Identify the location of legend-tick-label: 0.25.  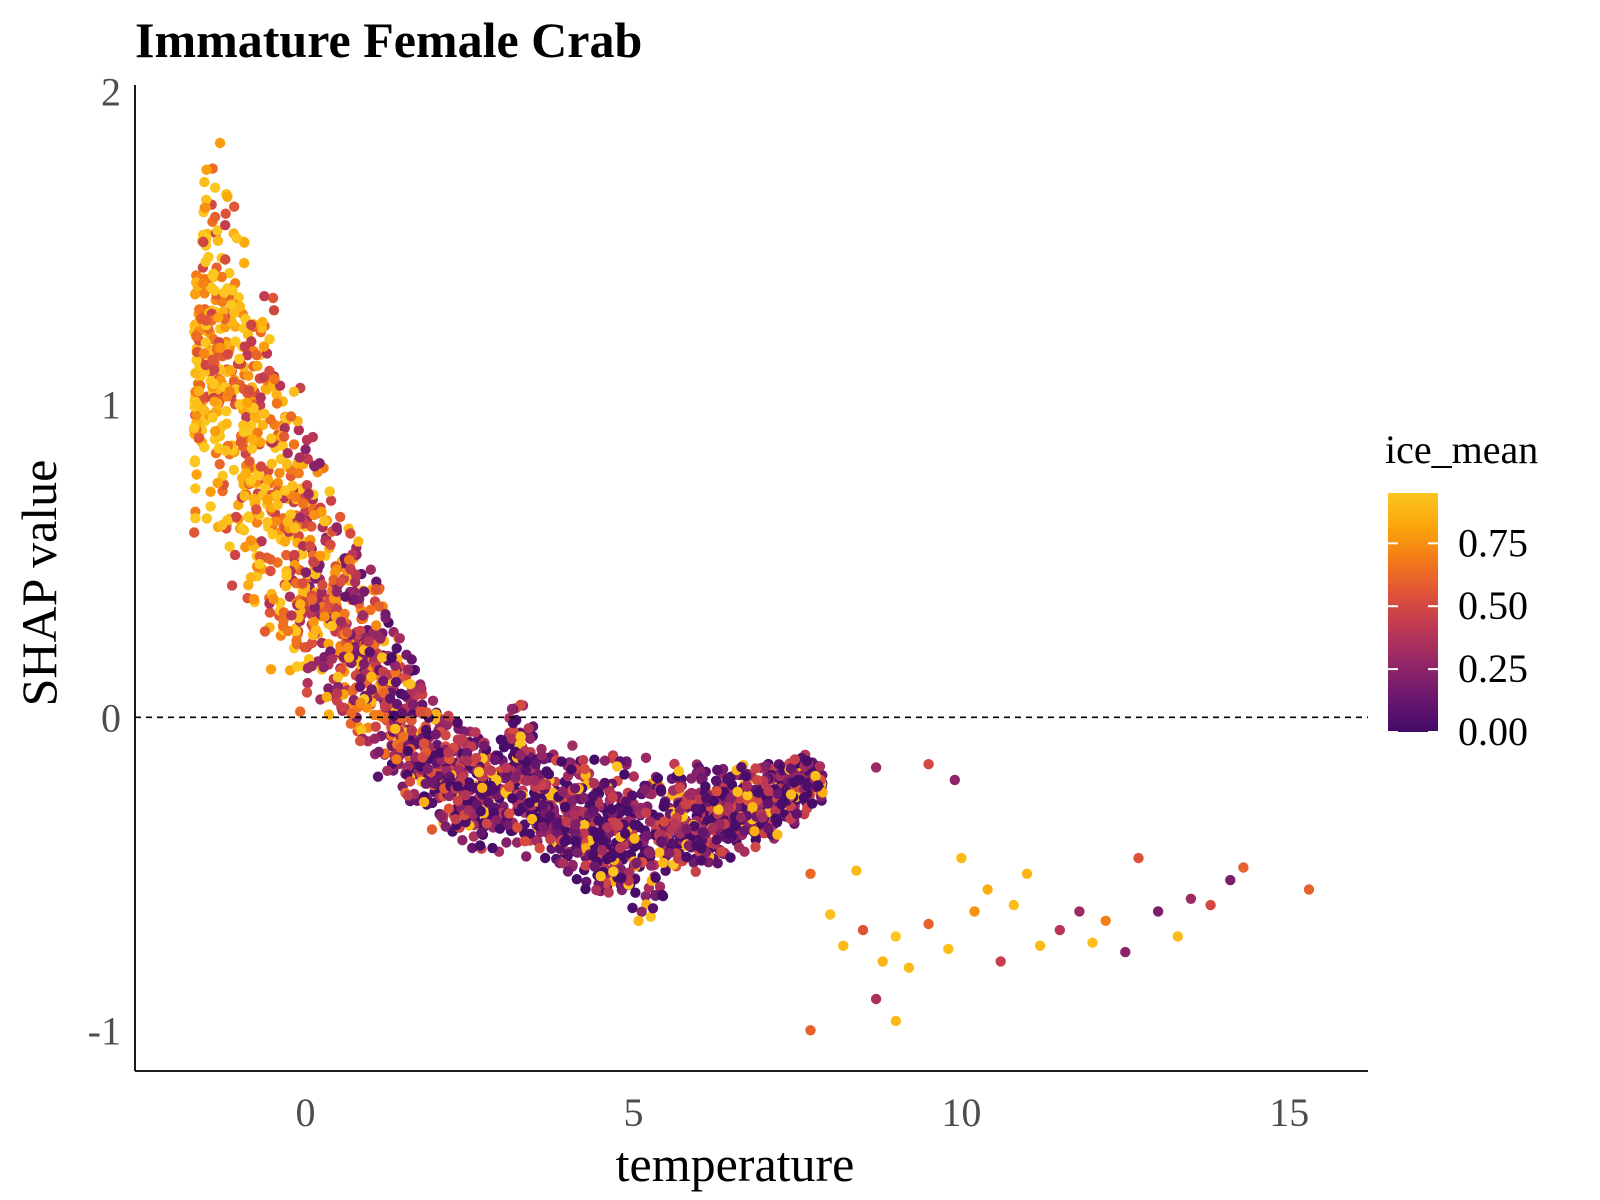
(1493, 668).